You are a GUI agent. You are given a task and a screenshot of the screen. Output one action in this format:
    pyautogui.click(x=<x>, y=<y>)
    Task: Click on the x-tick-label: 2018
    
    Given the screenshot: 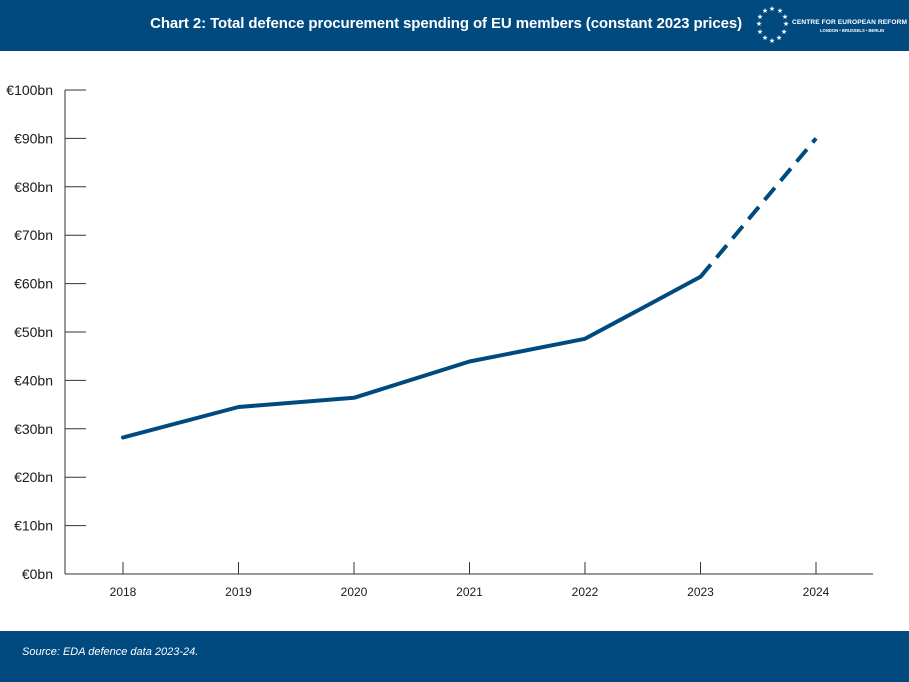 What is the action you would take?
    pyautogui.click(x=123, y=592)
    